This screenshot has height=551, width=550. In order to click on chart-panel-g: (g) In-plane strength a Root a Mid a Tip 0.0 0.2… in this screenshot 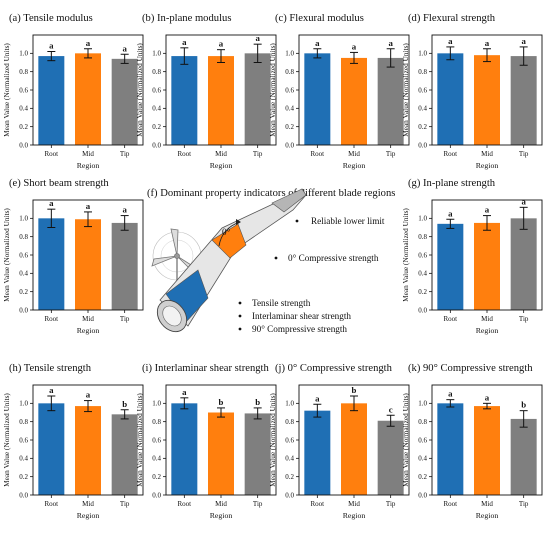, I will do `click(472, 256)`.